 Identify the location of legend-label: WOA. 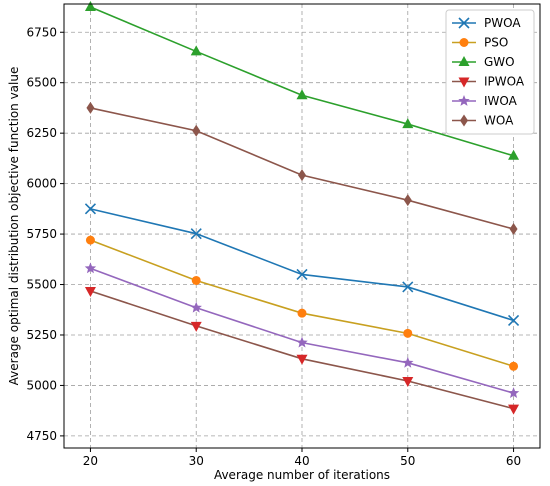
(499, 121).